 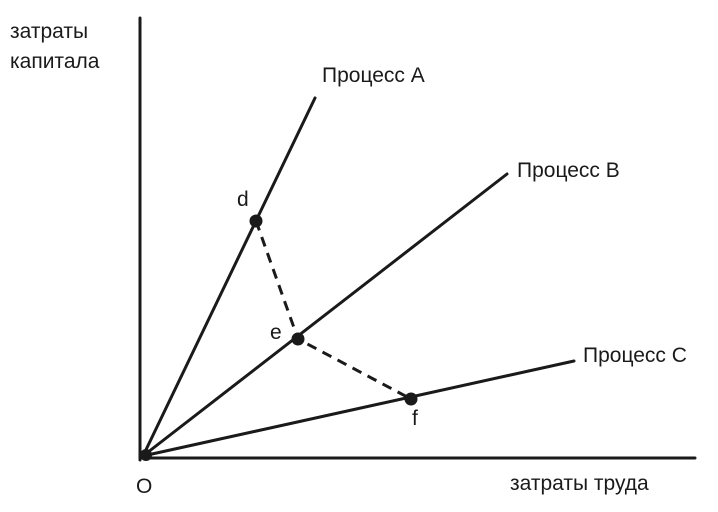 I want to click on origin-label: O, so click(x=144, y=486).